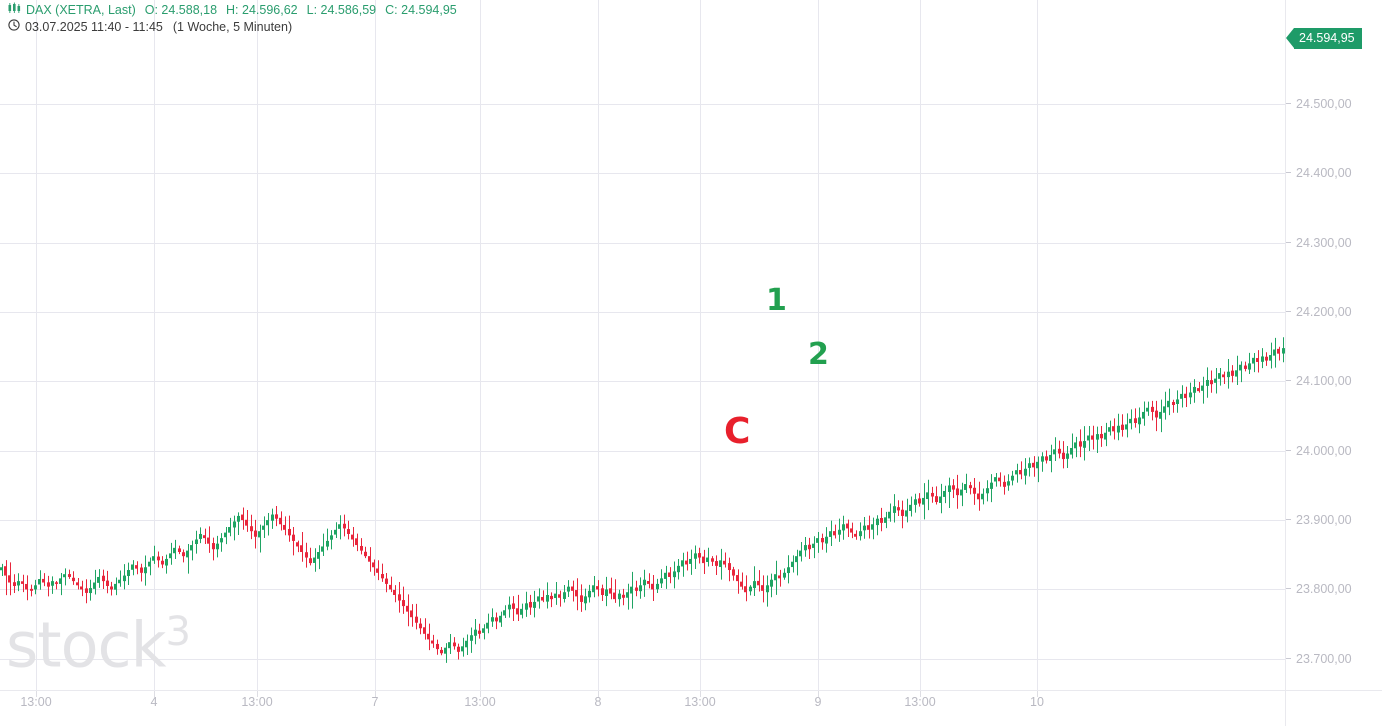 Image resolution: width=1382 pixels, height=726 pixels. Describe the element at coordinates (598, 702) in the screenshot. I see `time-tick-label: 8` at that location.